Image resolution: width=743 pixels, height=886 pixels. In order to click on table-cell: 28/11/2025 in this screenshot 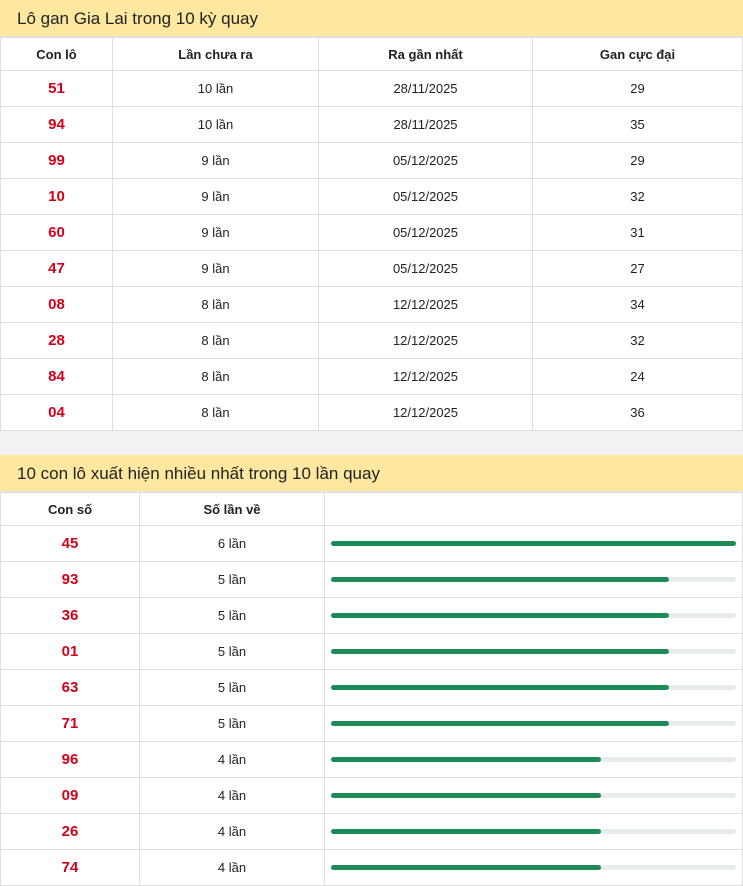, I will do `click(425, 124)`.